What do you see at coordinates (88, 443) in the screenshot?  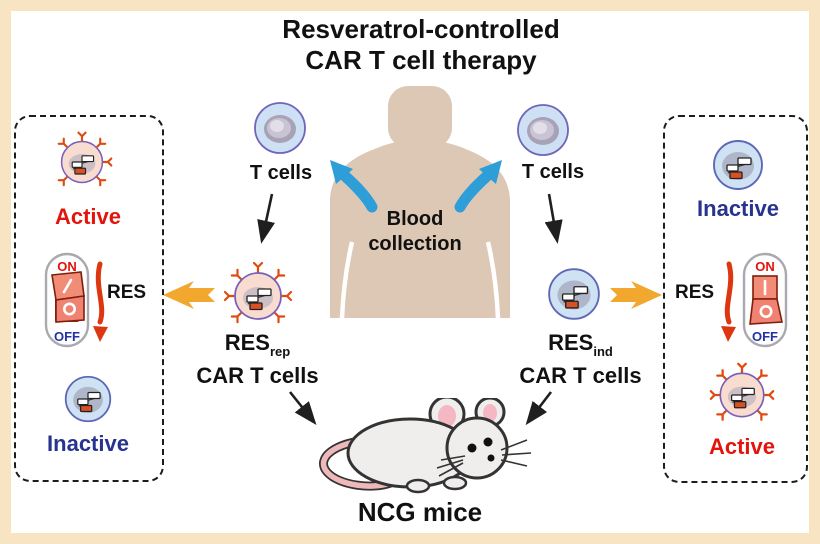 I see `left-box-inactive-label: Inactive` at bounding box center [88, 443].